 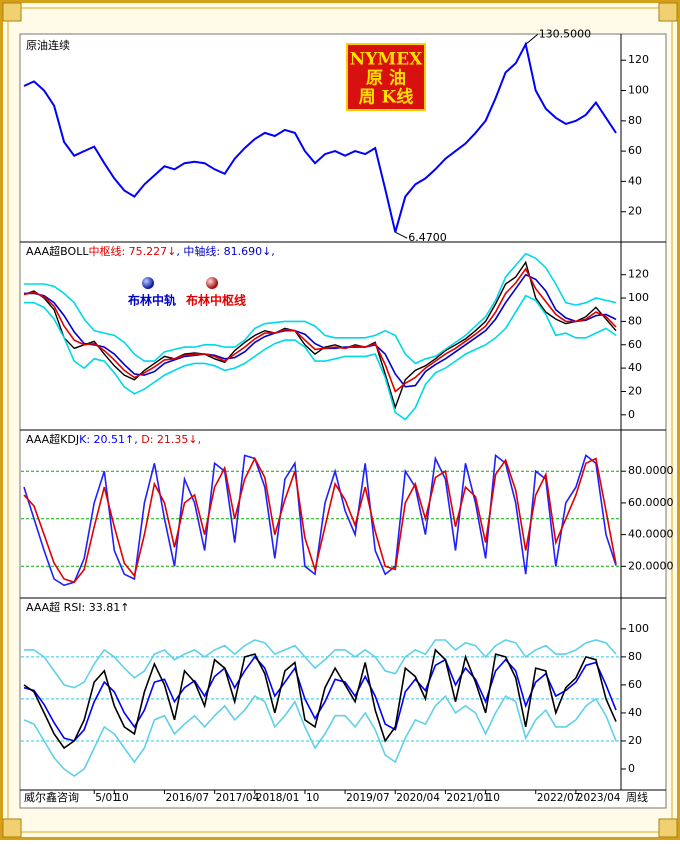 I want to click on x-tick-label: 2019/07, so click(x=368, y=798).